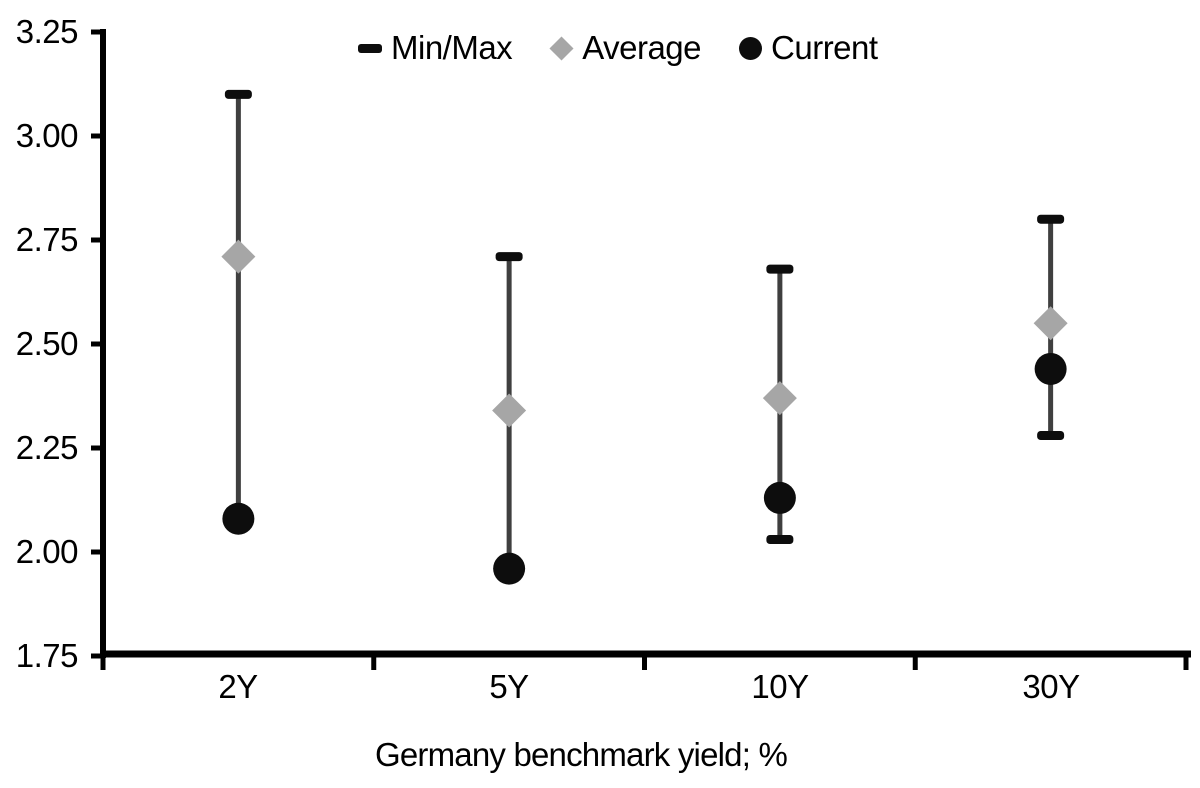 This screenshot has height=788, width=1200. What do you see at coordinates (642, 47) in the screenshot?
I see `legend-label-average: Average` at bounding box center [642, 47].